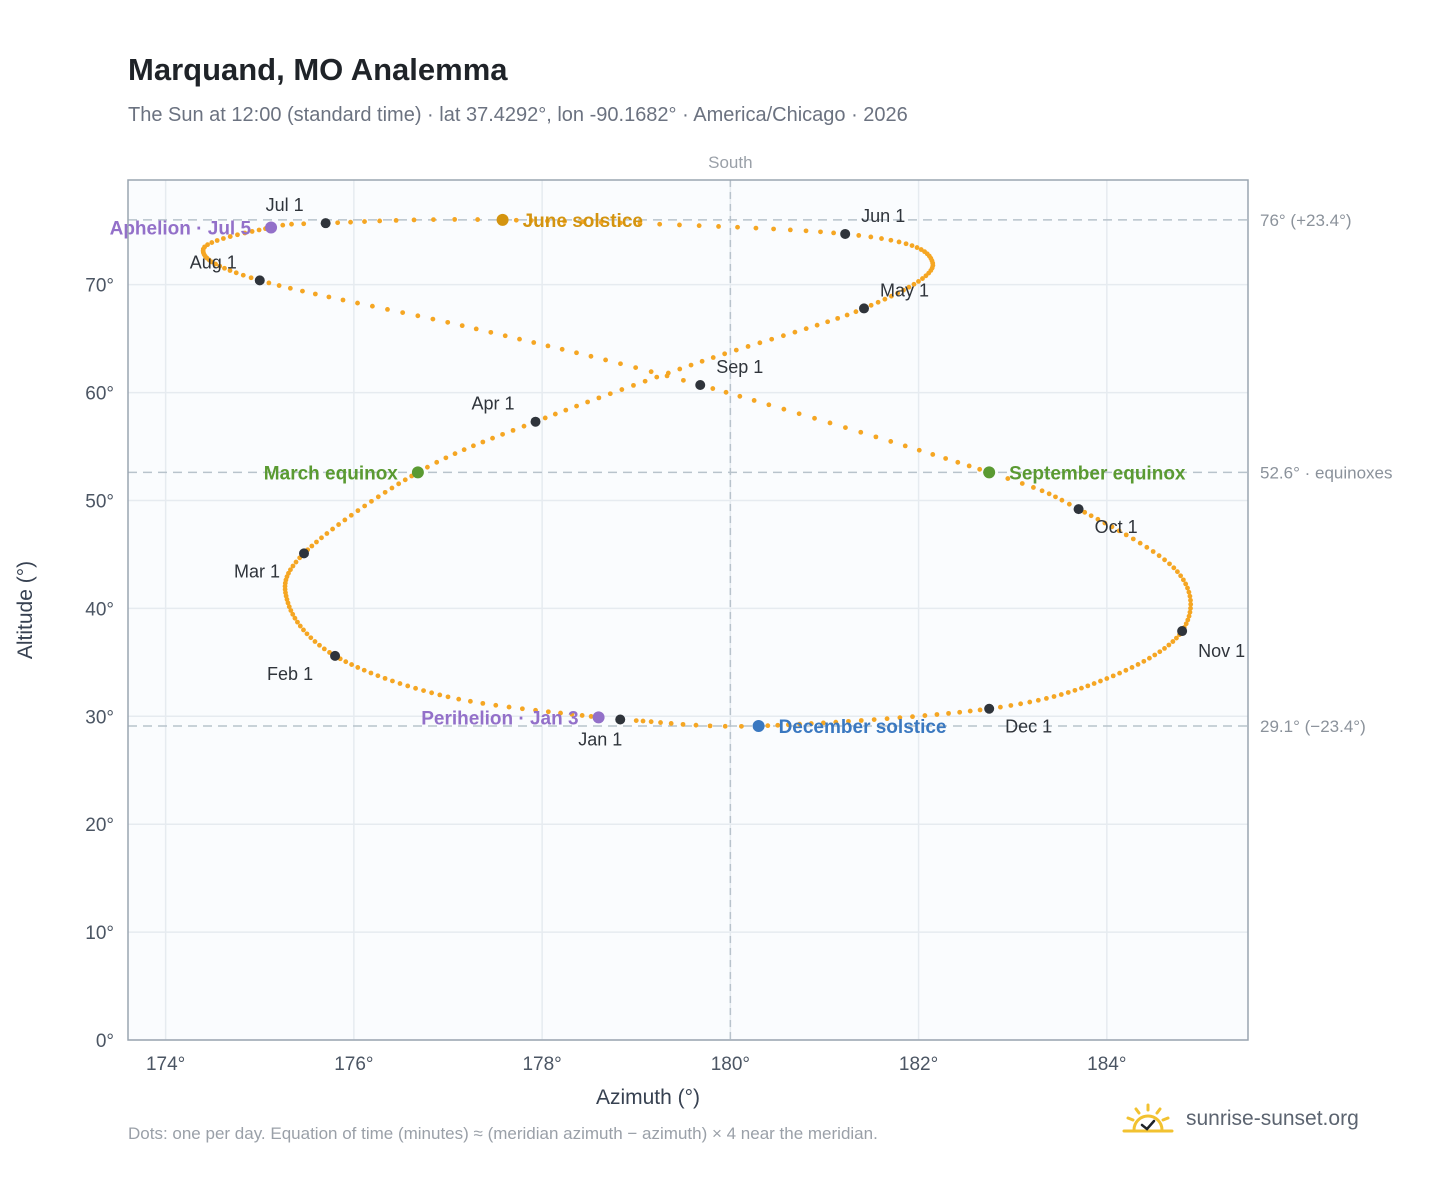 The width and height of the screenshot is (1448, 1188). What do you see at coordinates (181, 228) in the screenshot?
I see `event-marker-label: Aphelion · Jul 5` at bounding box center [181, 228].